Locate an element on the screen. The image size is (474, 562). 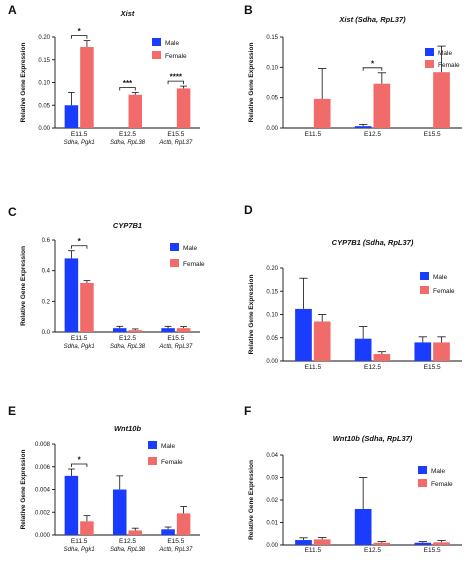
y-tick-label: 0.006 is located at coordinates (43, 468).